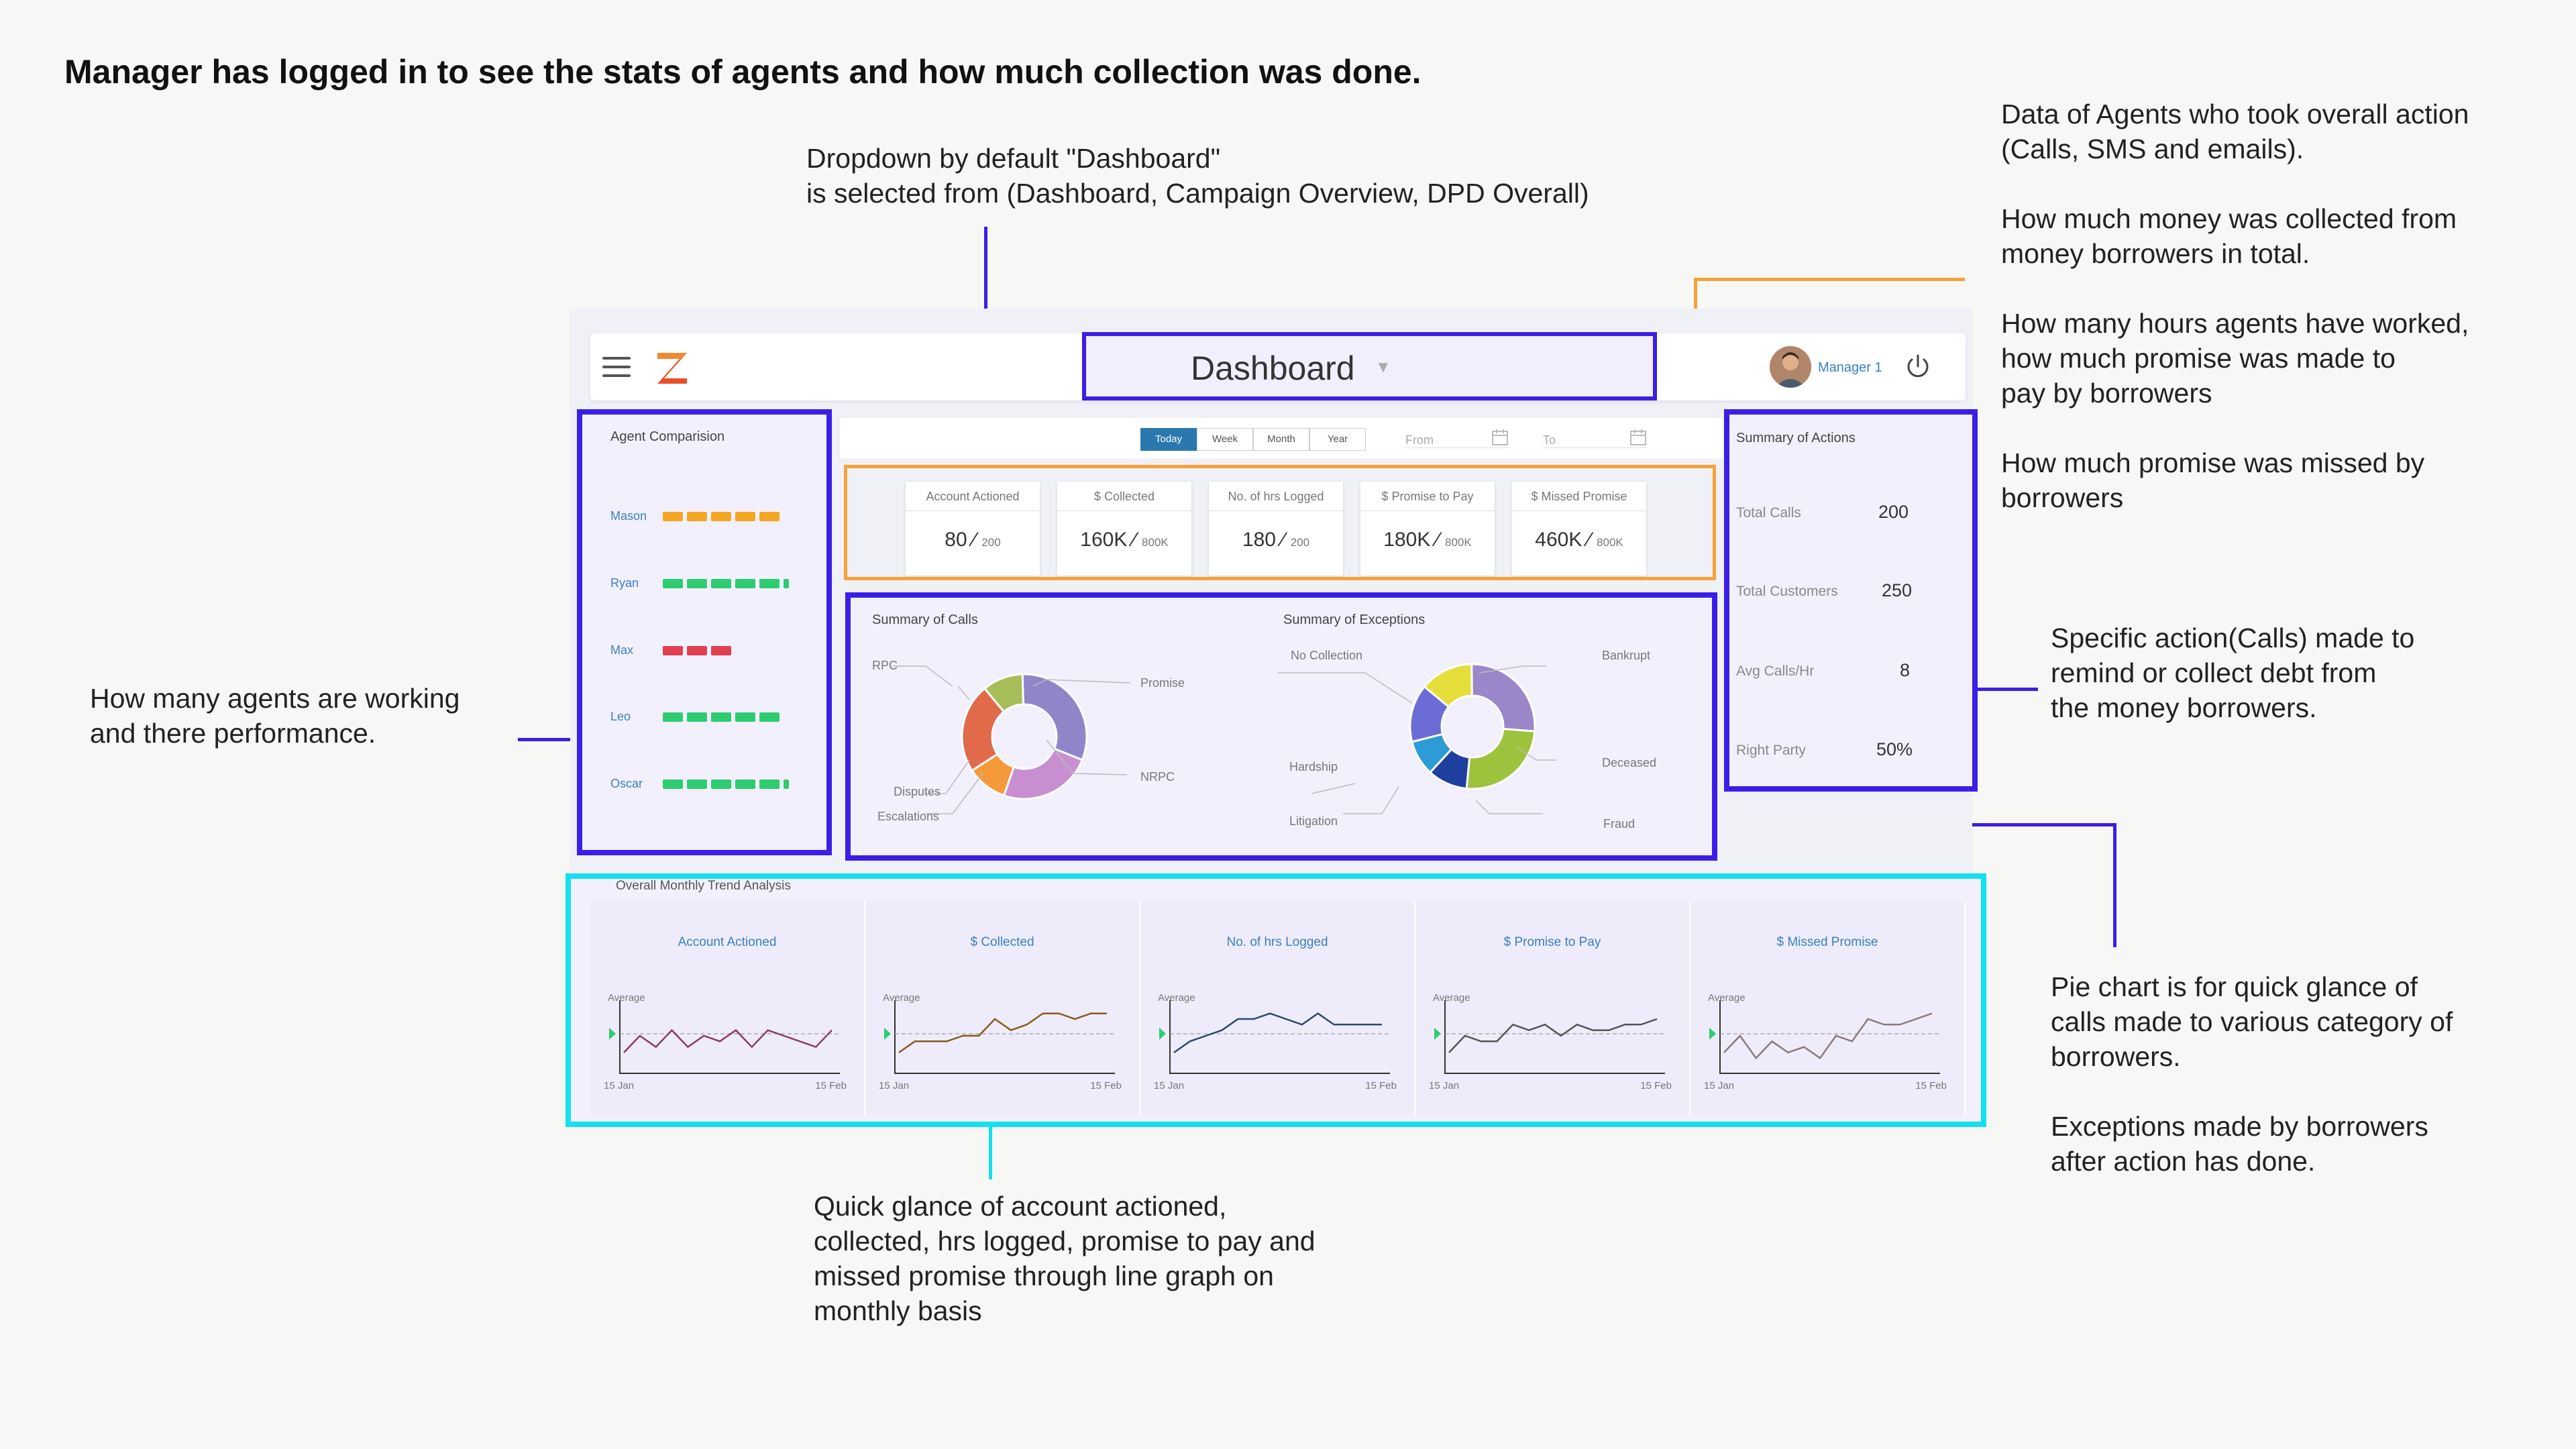 This screenshot has height=1449, width=2576. What do you see at coordinates (973, 540) in the screenshot?
I see `stat-value: 80 ⁄ 200` at bounding box center [973, 540].